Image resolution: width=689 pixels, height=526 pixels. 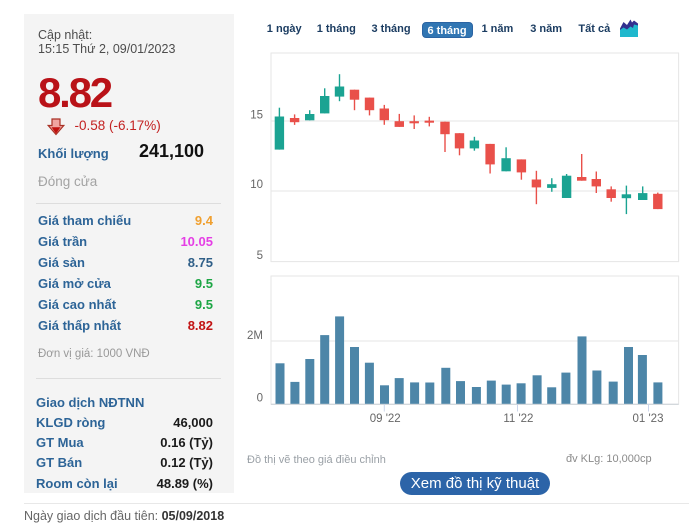 I want to click on svg-text: 11 '22, so click(x=518, y=419).